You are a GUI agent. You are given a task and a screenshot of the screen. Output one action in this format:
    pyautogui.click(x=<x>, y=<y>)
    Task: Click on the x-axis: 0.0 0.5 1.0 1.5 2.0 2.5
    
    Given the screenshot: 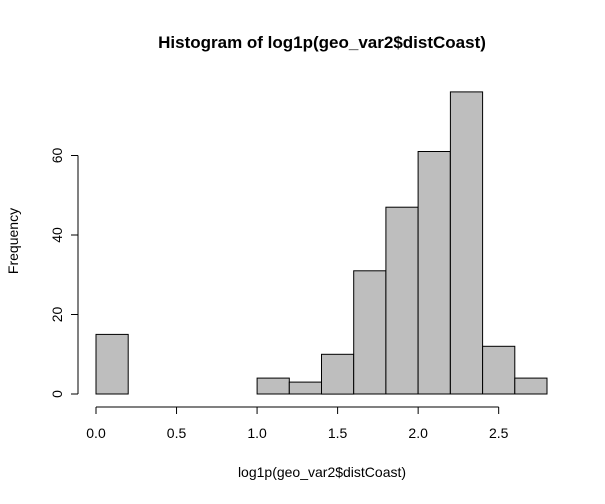 What is the action you would take?
    pyautogui.click(x=297, y=423)
    